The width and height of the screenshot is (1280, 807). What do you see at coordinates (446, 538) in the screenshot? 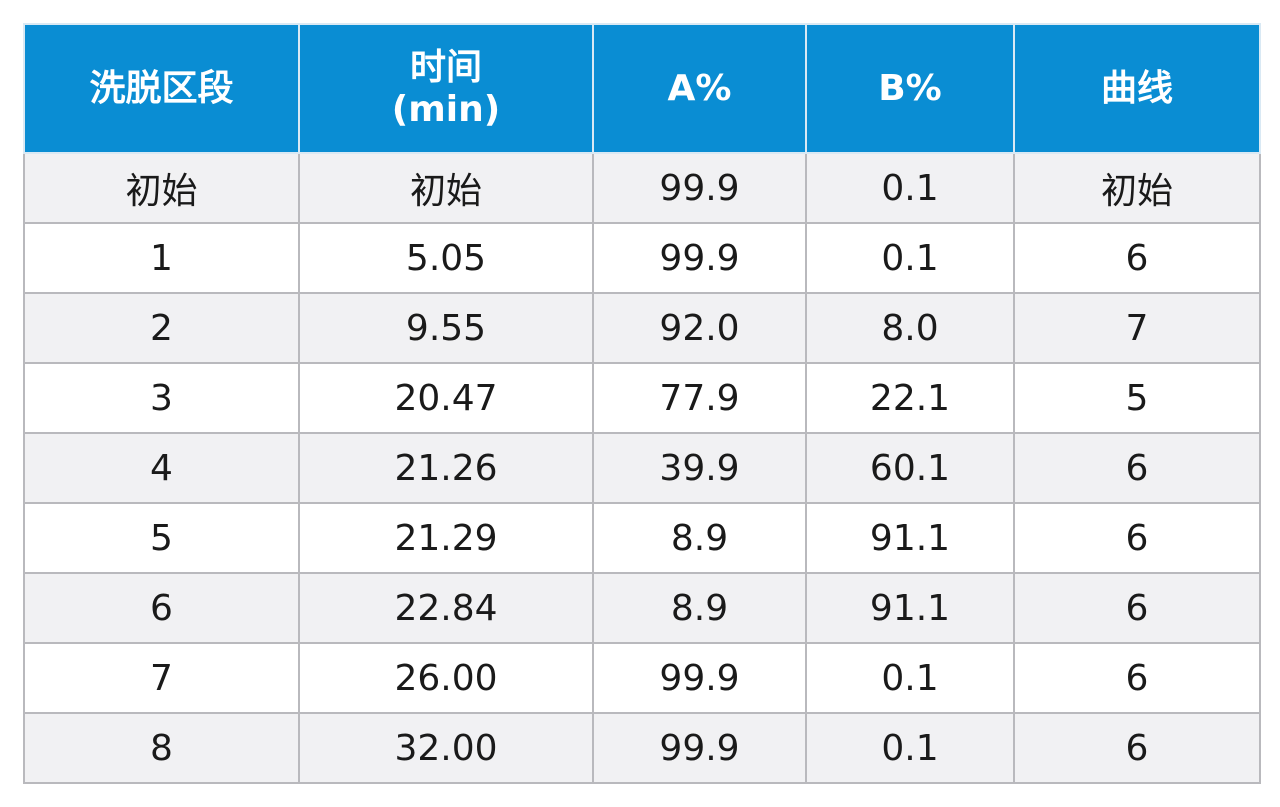
I see `cell-time: 21.29` at bounding box center [446, 538].